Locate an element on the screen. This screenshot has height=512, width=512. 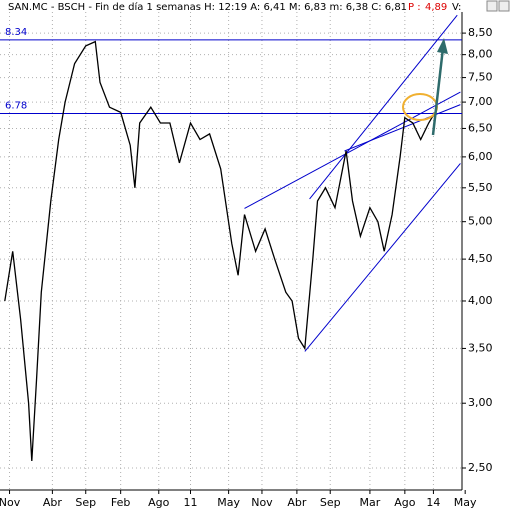
y-tick-label: 7,50 is located at coordinates (480, 77).